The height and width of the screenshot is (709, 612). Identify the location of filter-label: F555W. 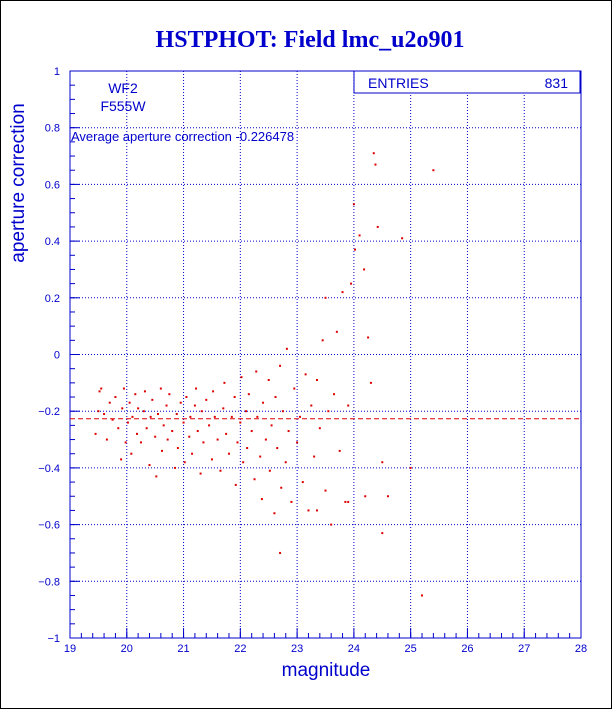
(123, 106).